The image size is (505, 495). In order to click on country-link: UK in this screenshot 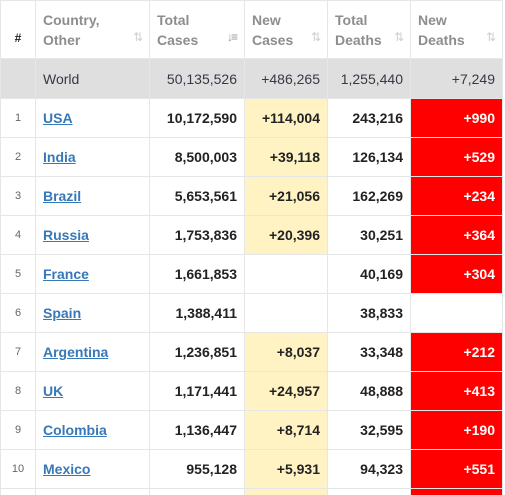, I will do `click(53, 391)`.